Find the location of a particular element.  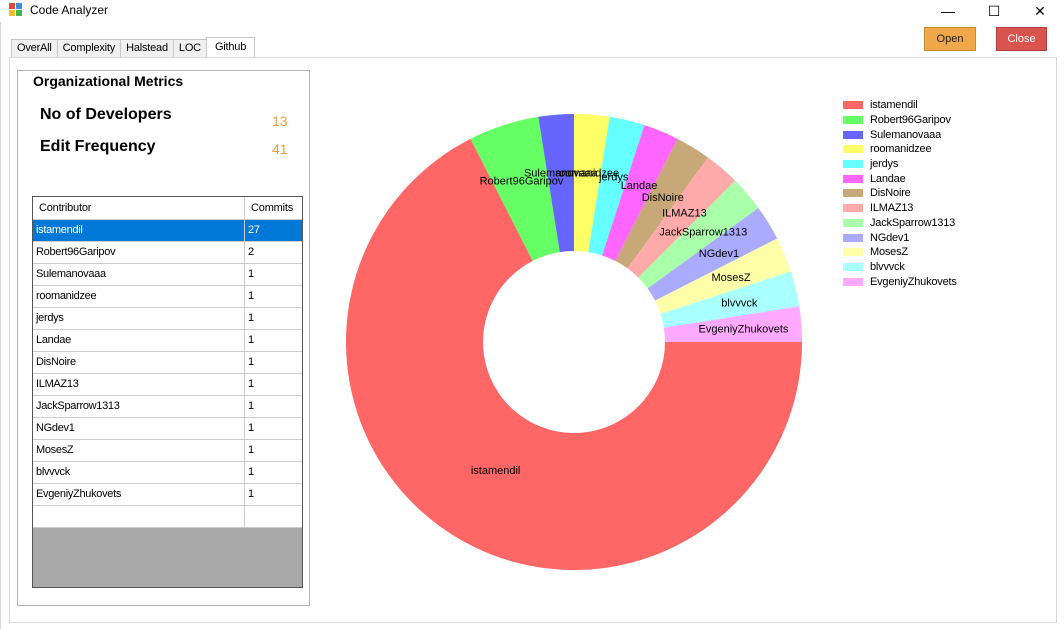

table-row: JackSparrow1313 1 is located at coordinates (167, 406).